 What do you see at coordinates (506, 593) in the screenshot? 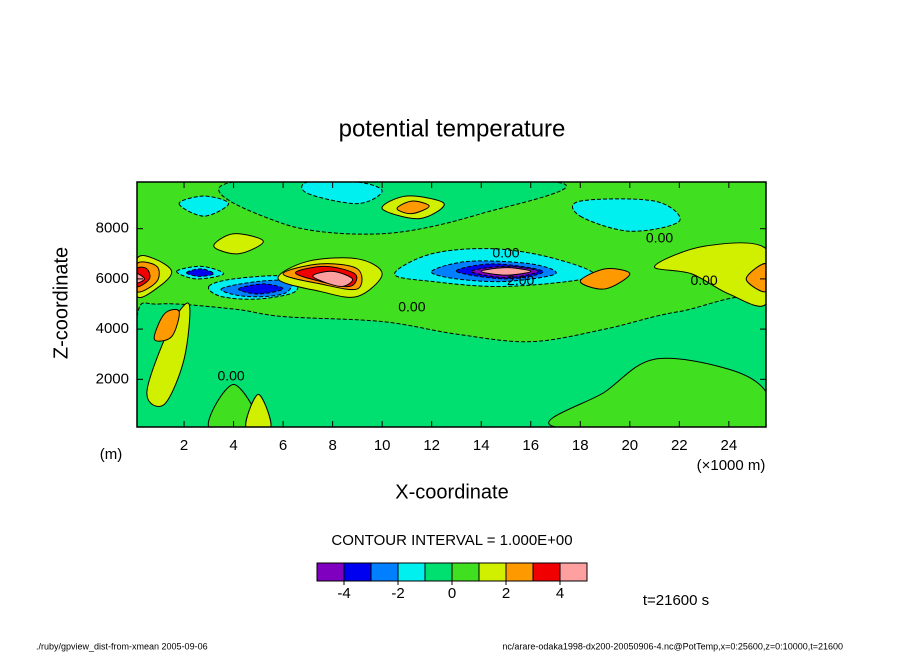
I see `colorbar-tick-label: 2` at bounding box center [506, 593].